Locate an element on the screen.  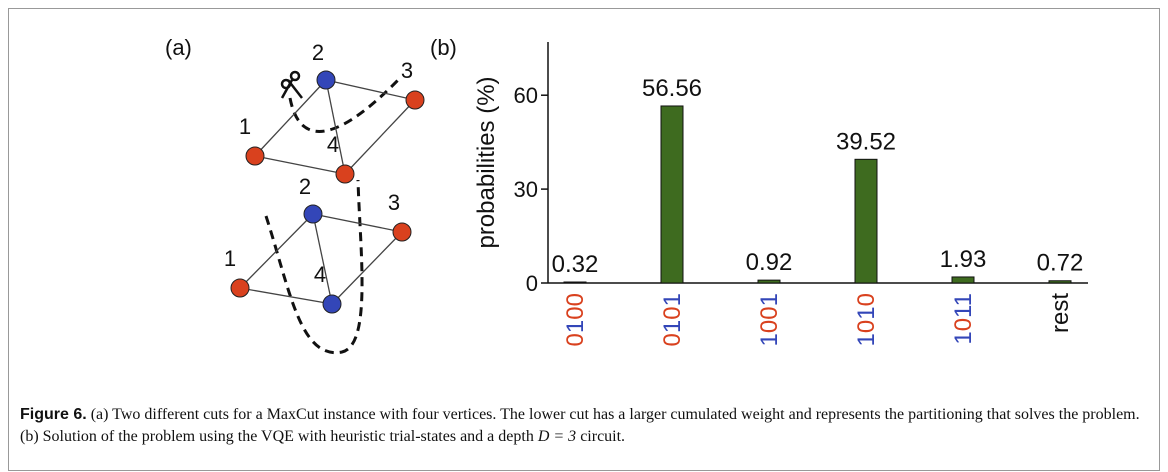
caption-text: circuit. is located at coordinates (601, 436).